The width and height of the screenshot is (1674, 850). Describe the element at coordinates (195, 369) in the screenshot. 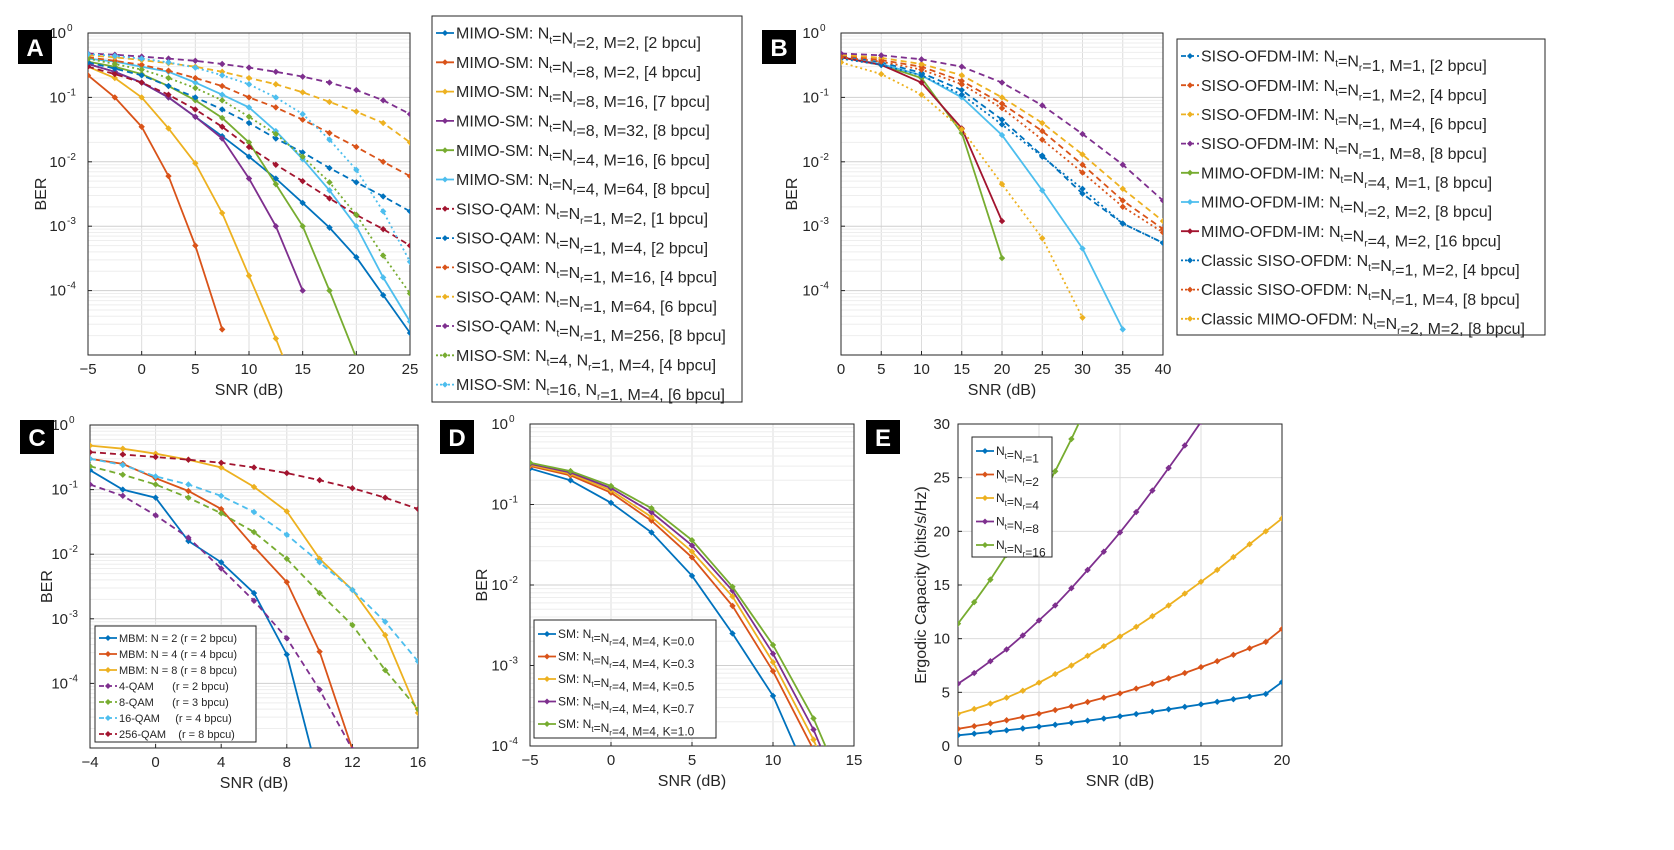

I see `x-tick-label: 5` at that location.